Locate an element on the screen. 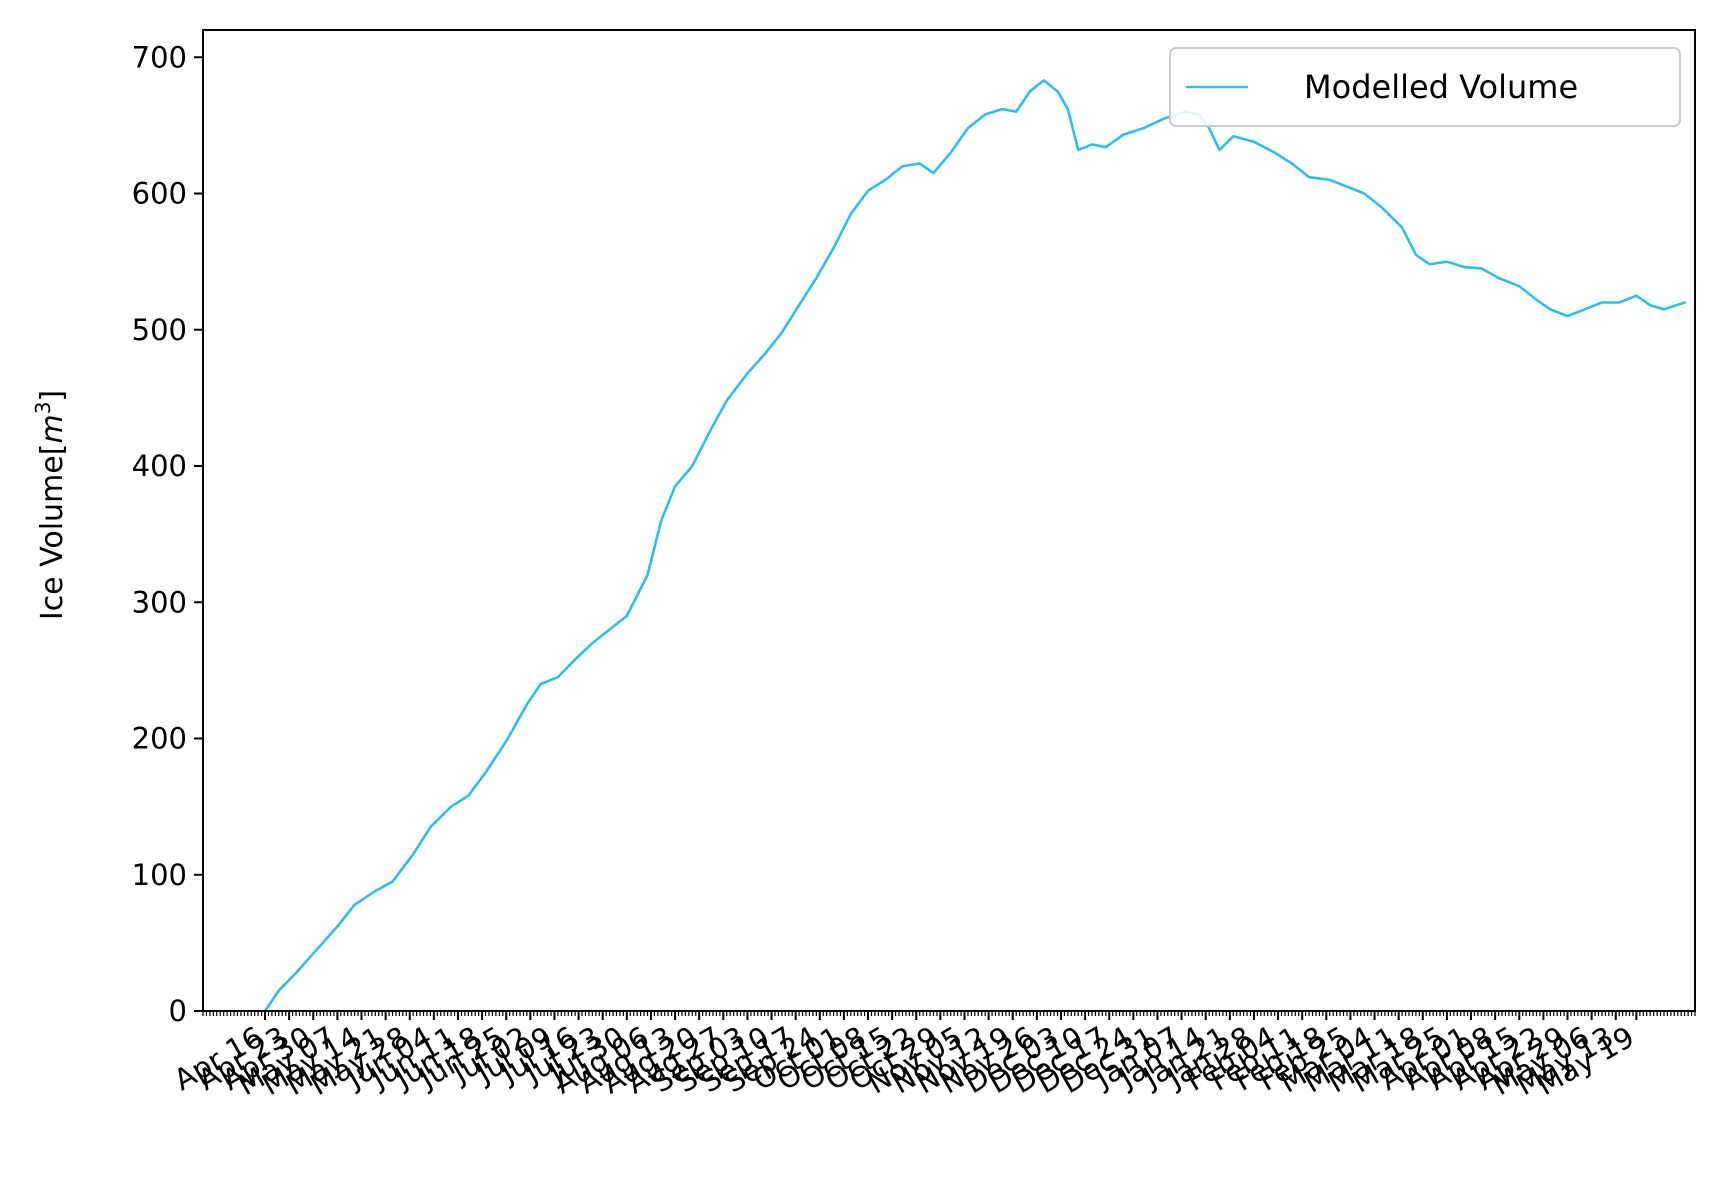 Image resolution: width=1720 pixels, height=1180 pixels. y-tick-label: 200 is located at coordinates (159, 739).